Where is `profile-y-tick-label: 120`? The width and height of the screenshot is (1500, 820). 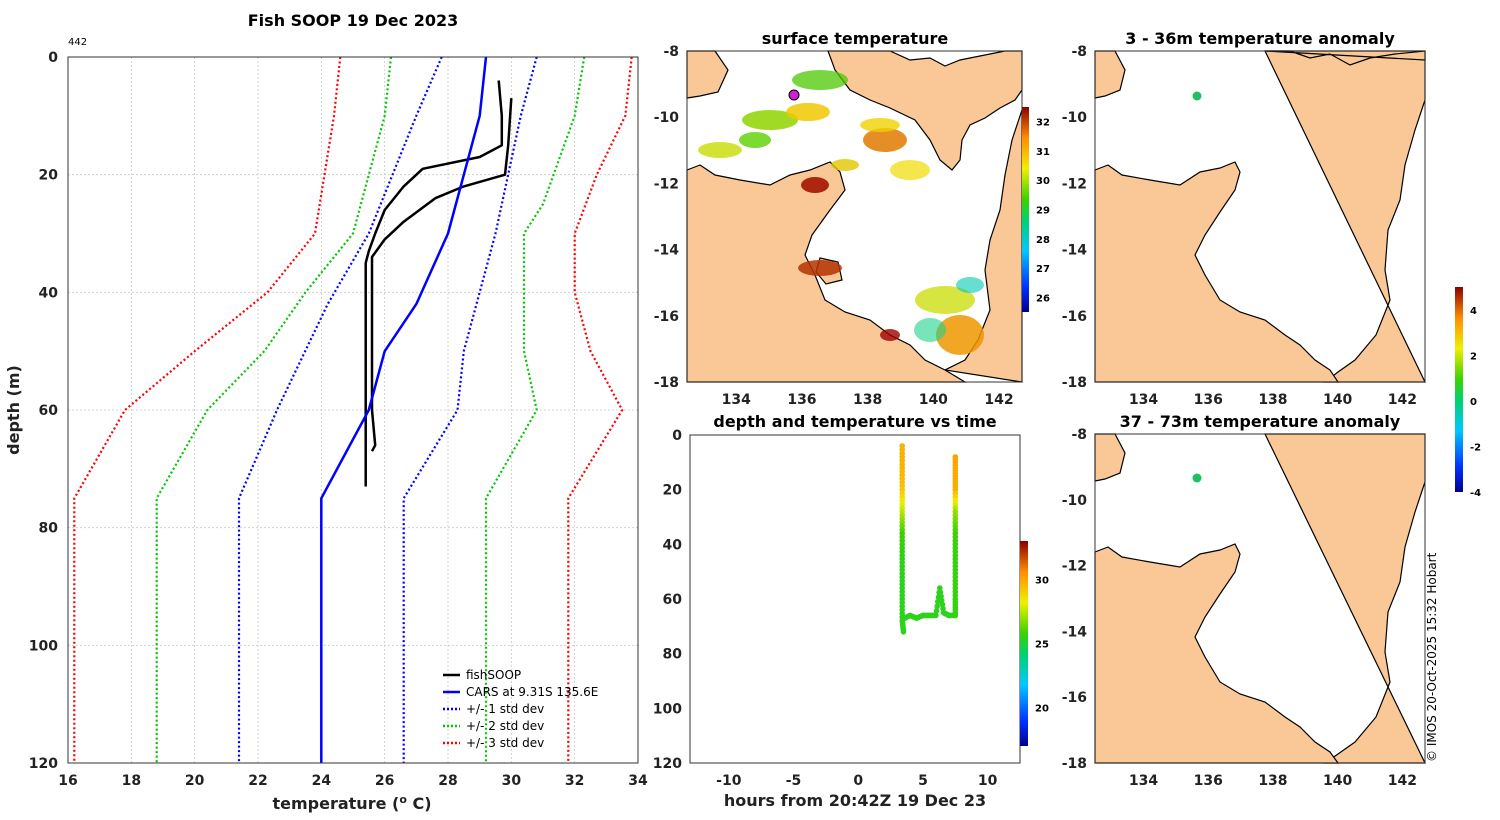 profile-y-tick-label: 120 is located at coordinates (43, 764).